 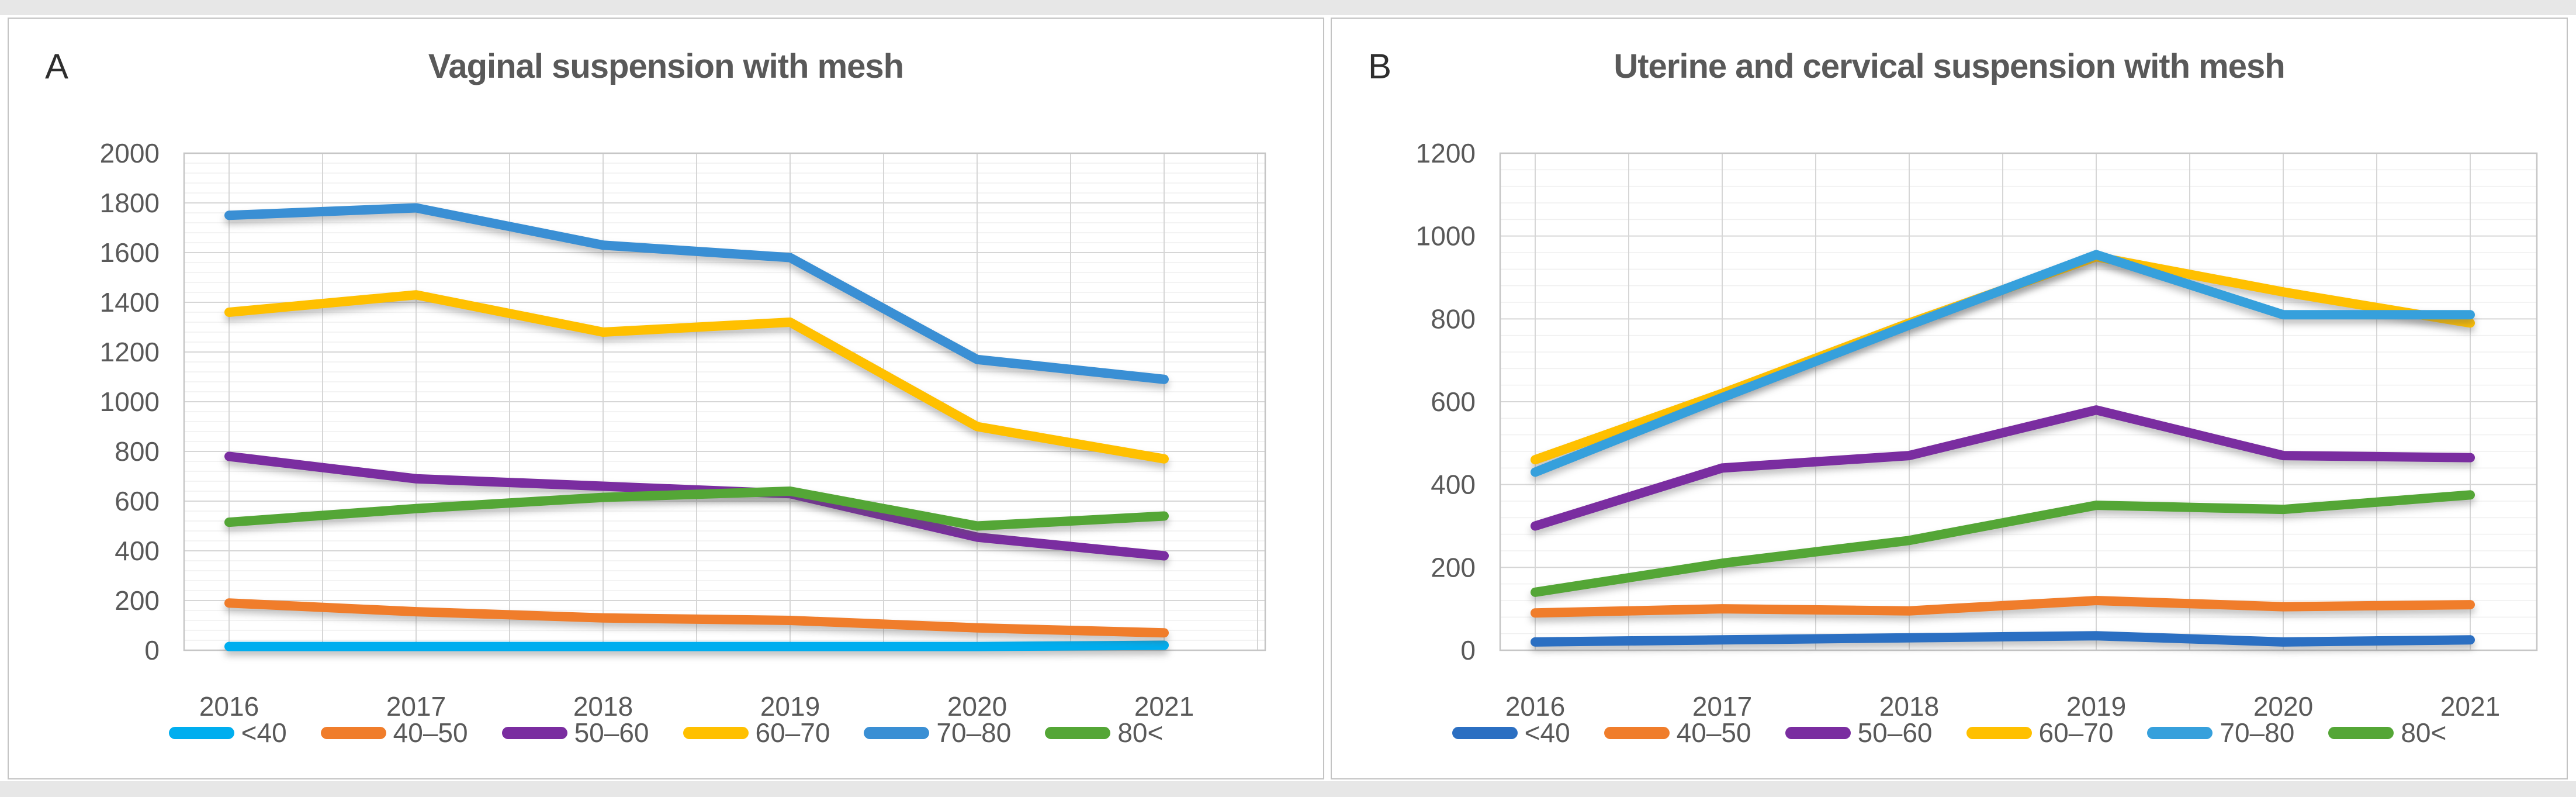 I want to click on y-axis-tick-label: 1800, so click(x=130, y=203).